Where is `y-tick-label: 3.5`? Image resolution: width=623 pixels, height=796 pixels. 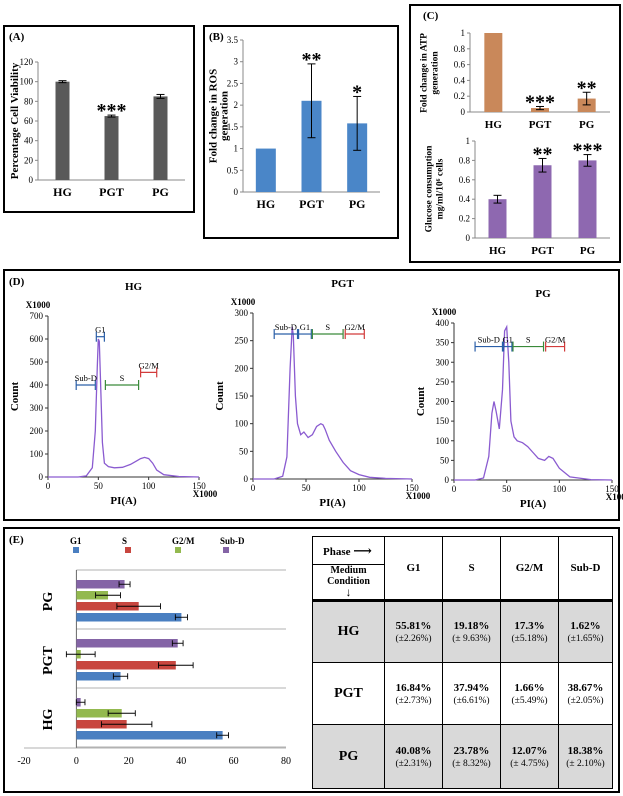 y-tick-label: 3.5 is located at coordinates (233, 40).